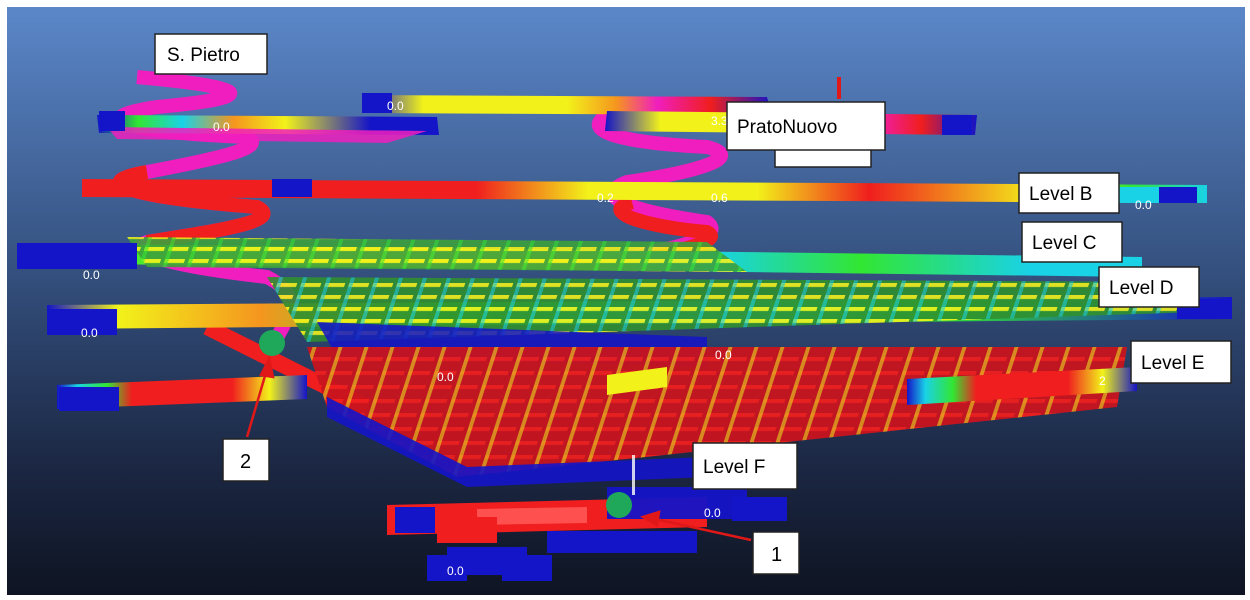 The width and height of the screenshot is (1250, 600). Describe the element at coordinates (1172, 363) in the screenshot. I see `label-level-e-text: Level E` at that location.